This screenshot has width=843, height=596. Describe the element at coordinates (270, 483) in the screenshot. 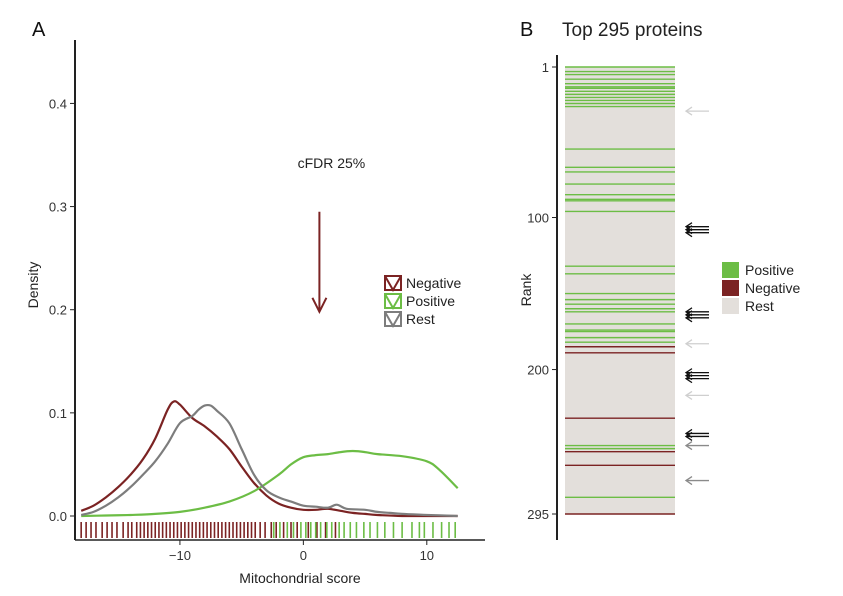

I see `series-line-positive` at that location.